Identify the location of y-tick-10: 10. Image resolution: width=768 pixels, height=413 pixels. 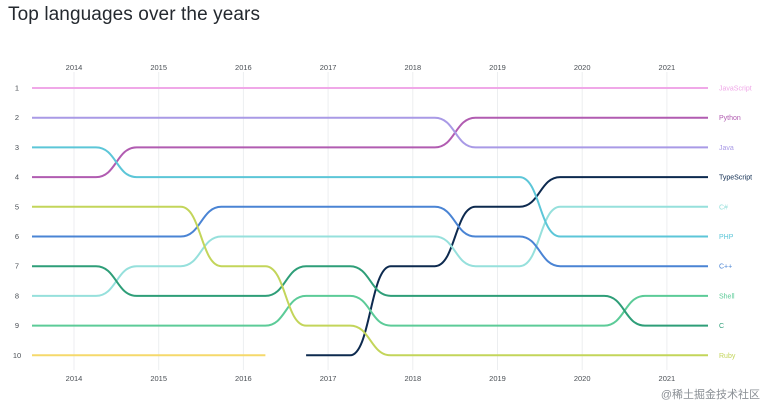
(17, 355).